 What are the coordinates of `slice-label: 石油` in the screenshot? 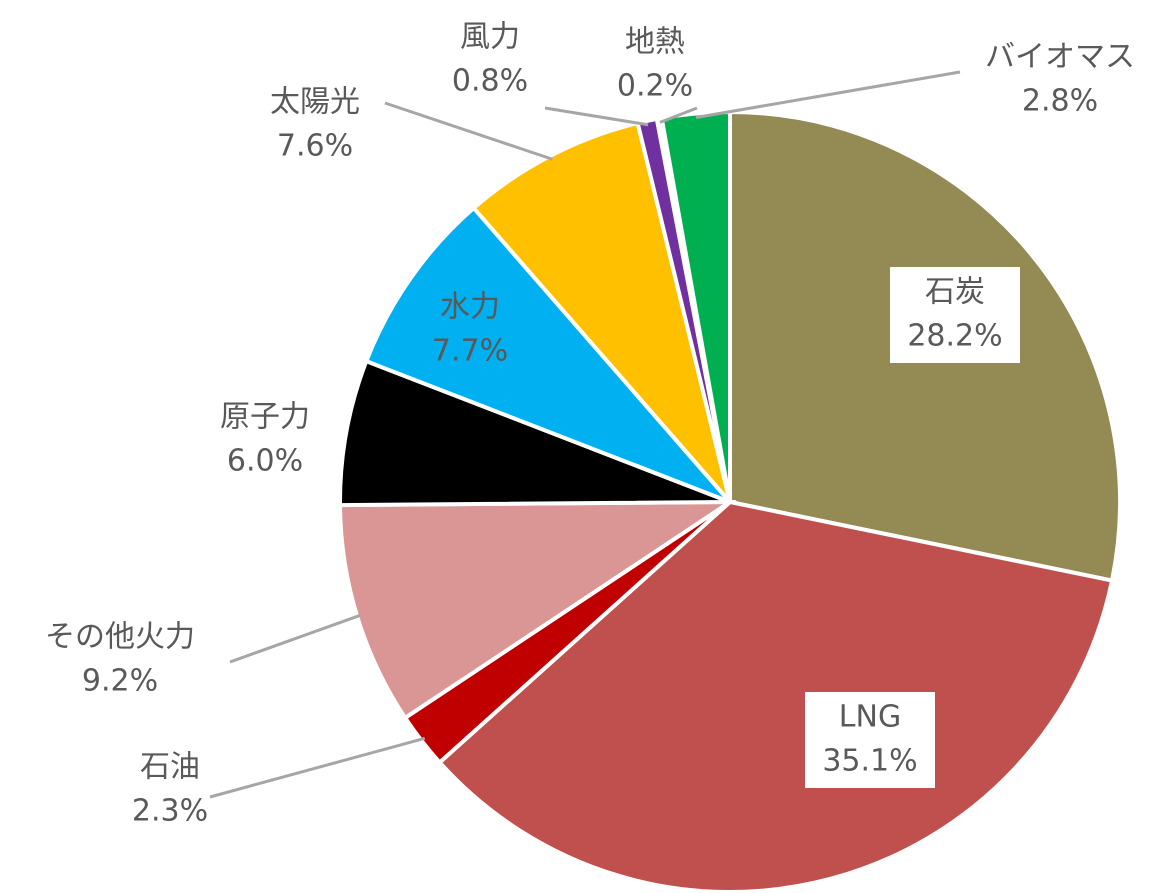 It's located at (170, 767).